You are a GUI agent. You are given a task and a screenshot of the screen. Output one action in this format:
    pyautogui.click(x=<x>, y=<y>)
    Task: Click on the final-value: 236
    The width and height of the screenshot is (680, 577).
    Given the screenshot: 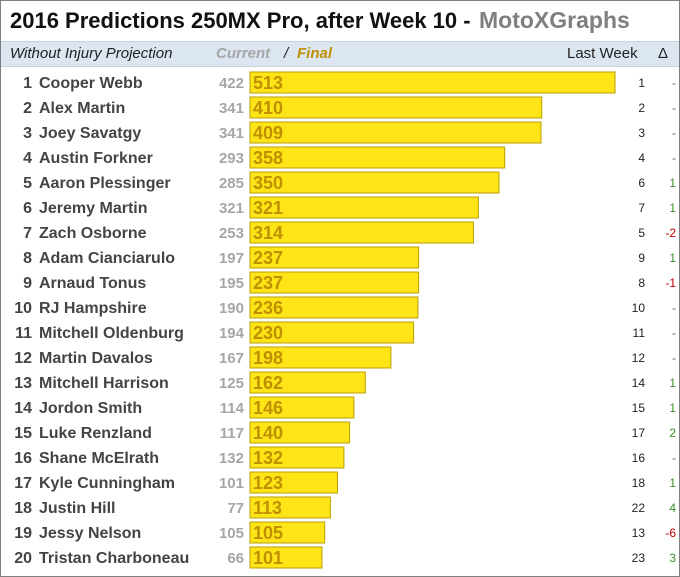 What is the action you would take?
    pyautogui.click(x=268, y=308)
    